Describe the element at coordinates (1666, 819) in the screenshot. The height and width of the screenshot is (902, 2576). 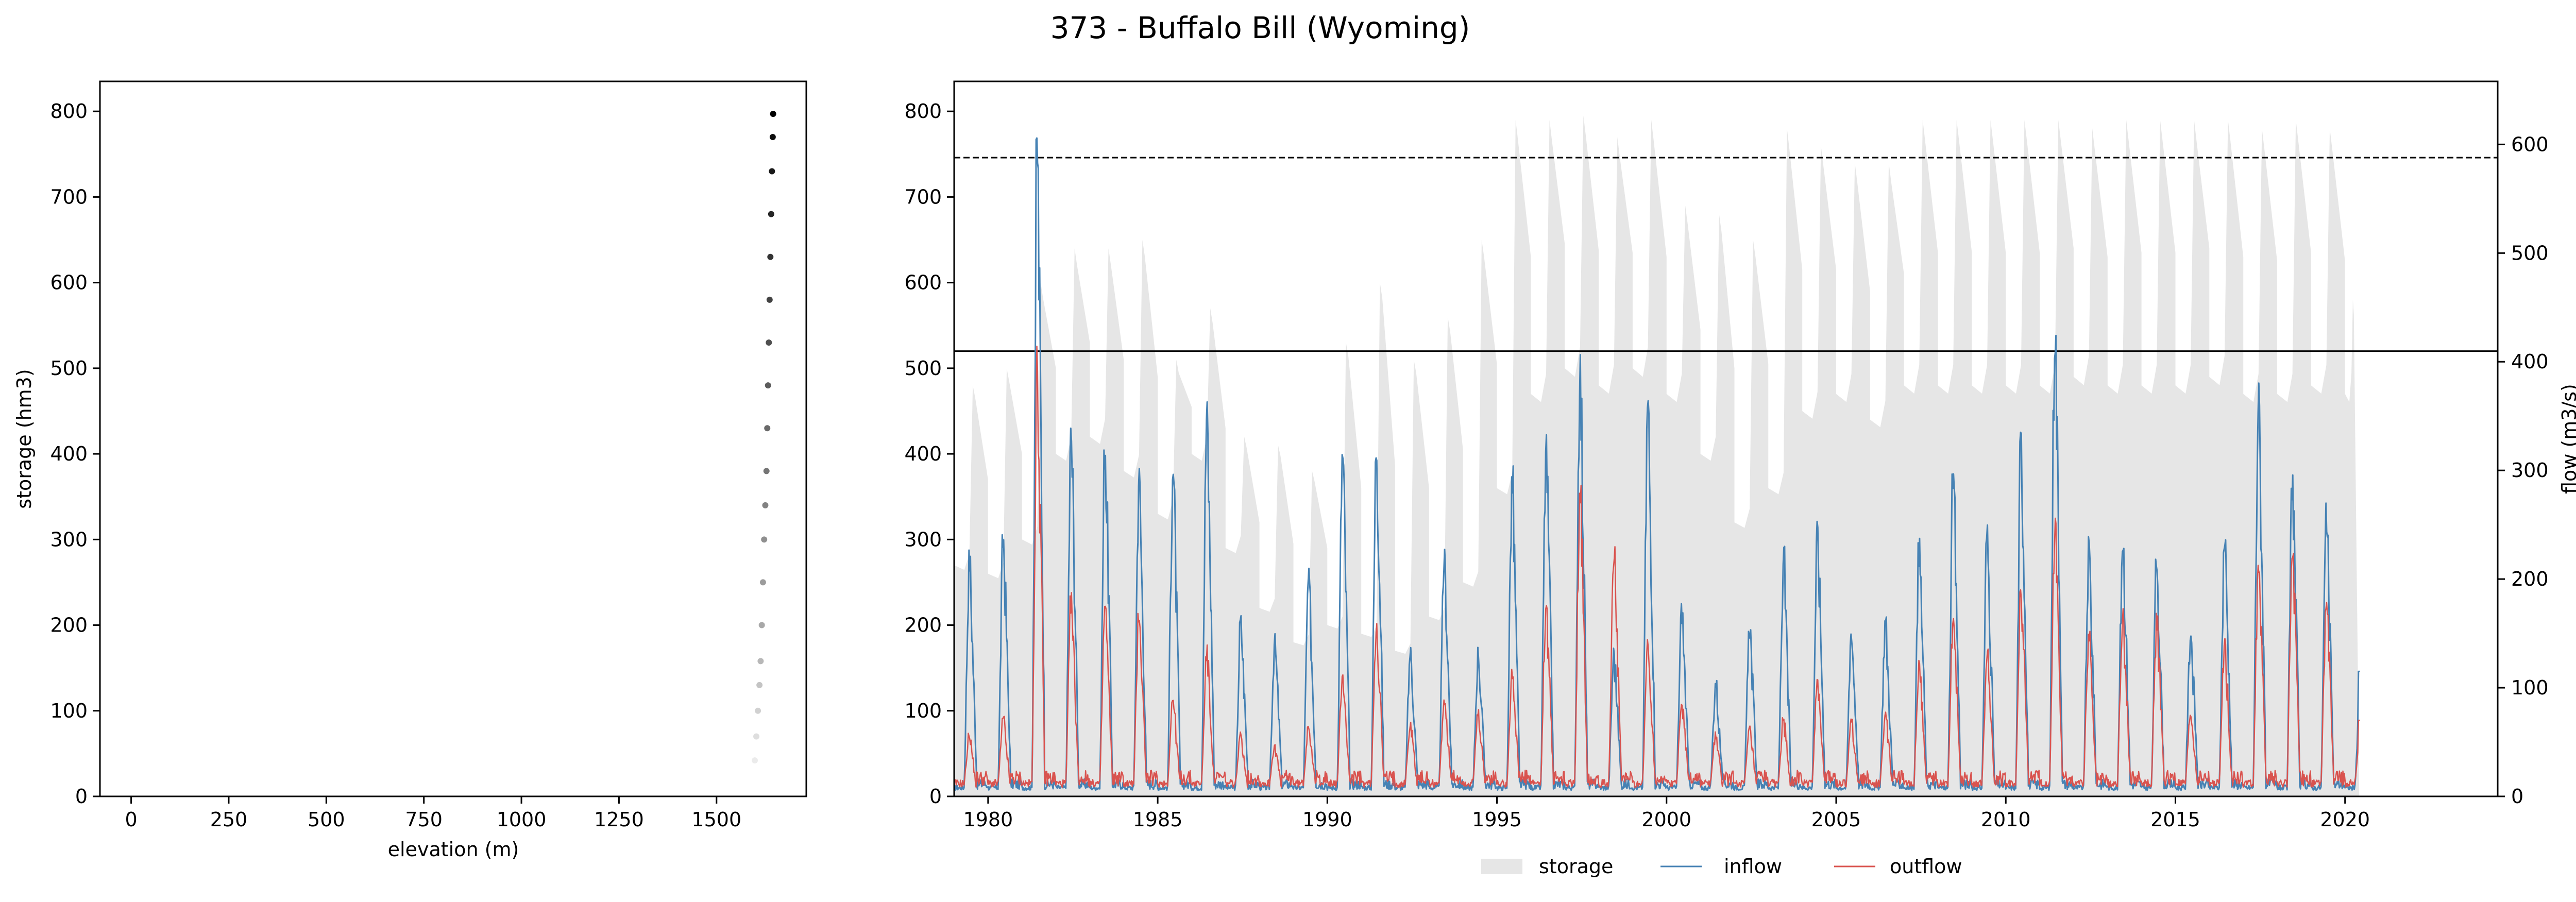
I see `right-x-tick-label: 2000` at that location.